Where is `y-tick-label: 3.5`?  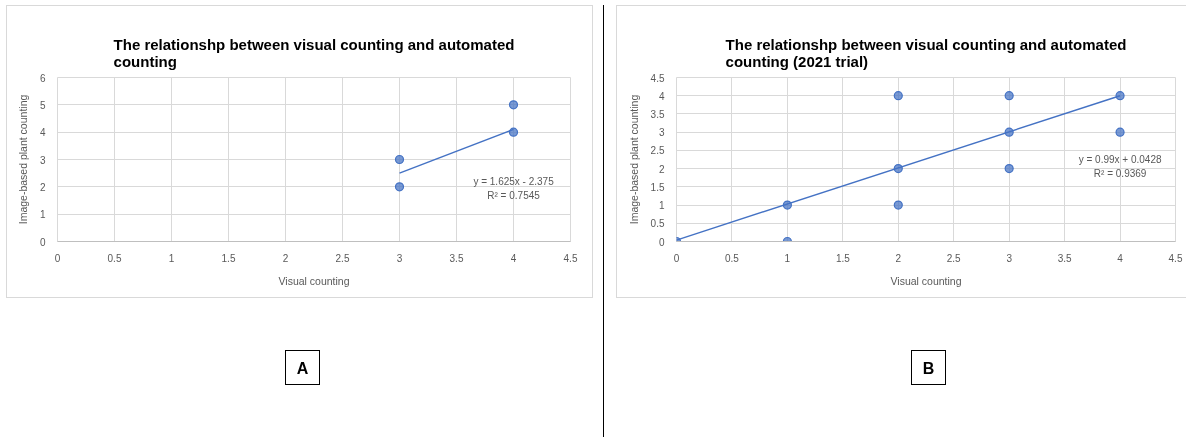 y-tick-label: 3.5 is located at coordinates (657, 114).